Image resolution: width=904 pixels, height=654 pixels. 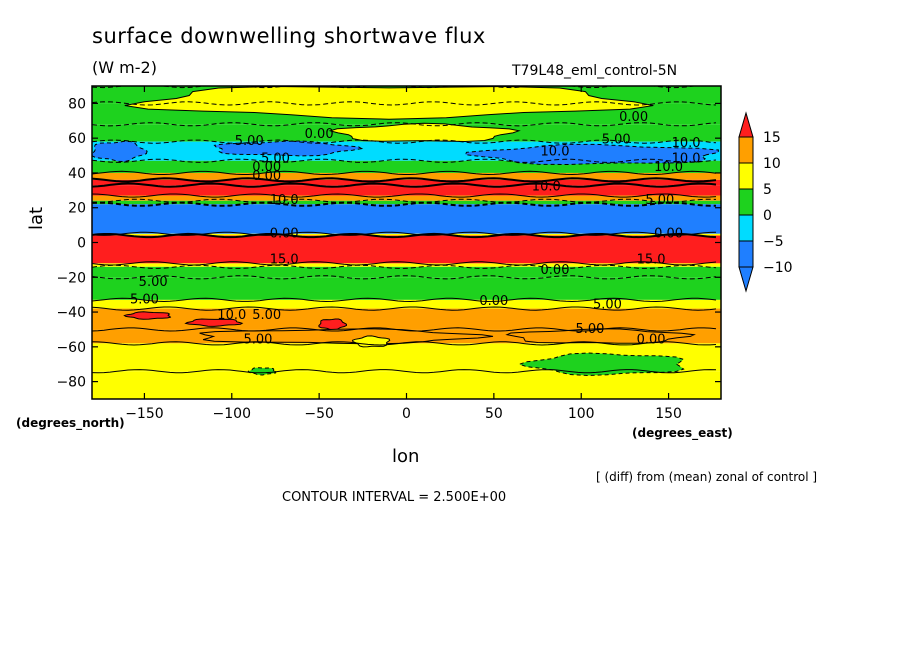 I want to click on colorbar-label: 5, so click(x=767, y=190).